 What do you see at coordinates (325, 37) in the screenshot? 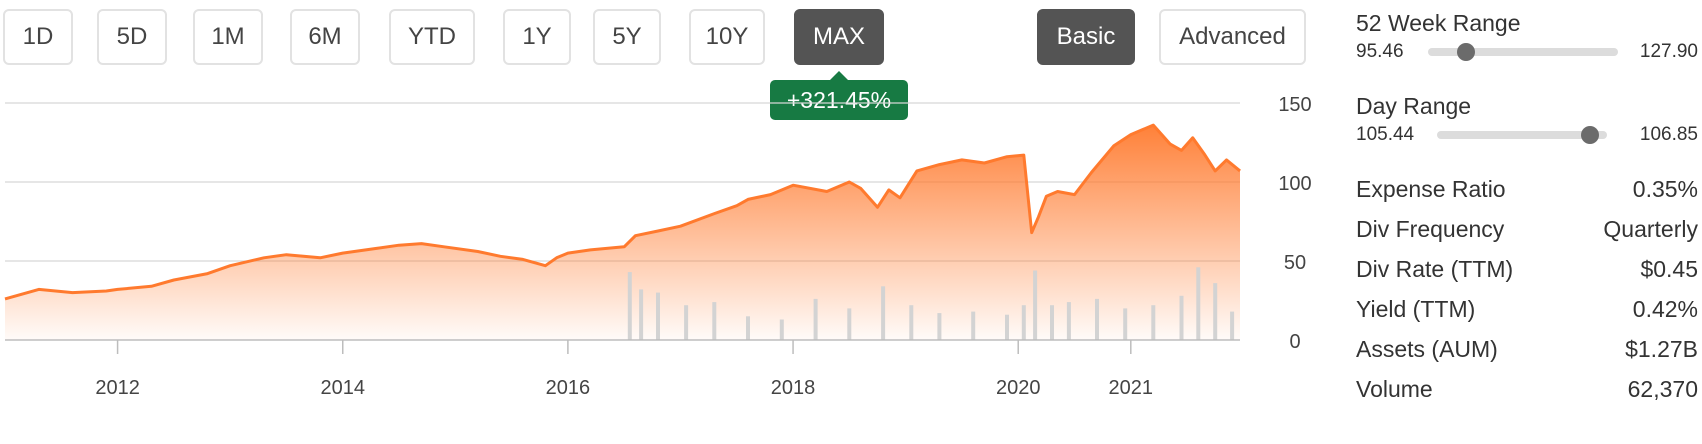
I see `range-button-6m: 6M` at bounding box center [325, 37].